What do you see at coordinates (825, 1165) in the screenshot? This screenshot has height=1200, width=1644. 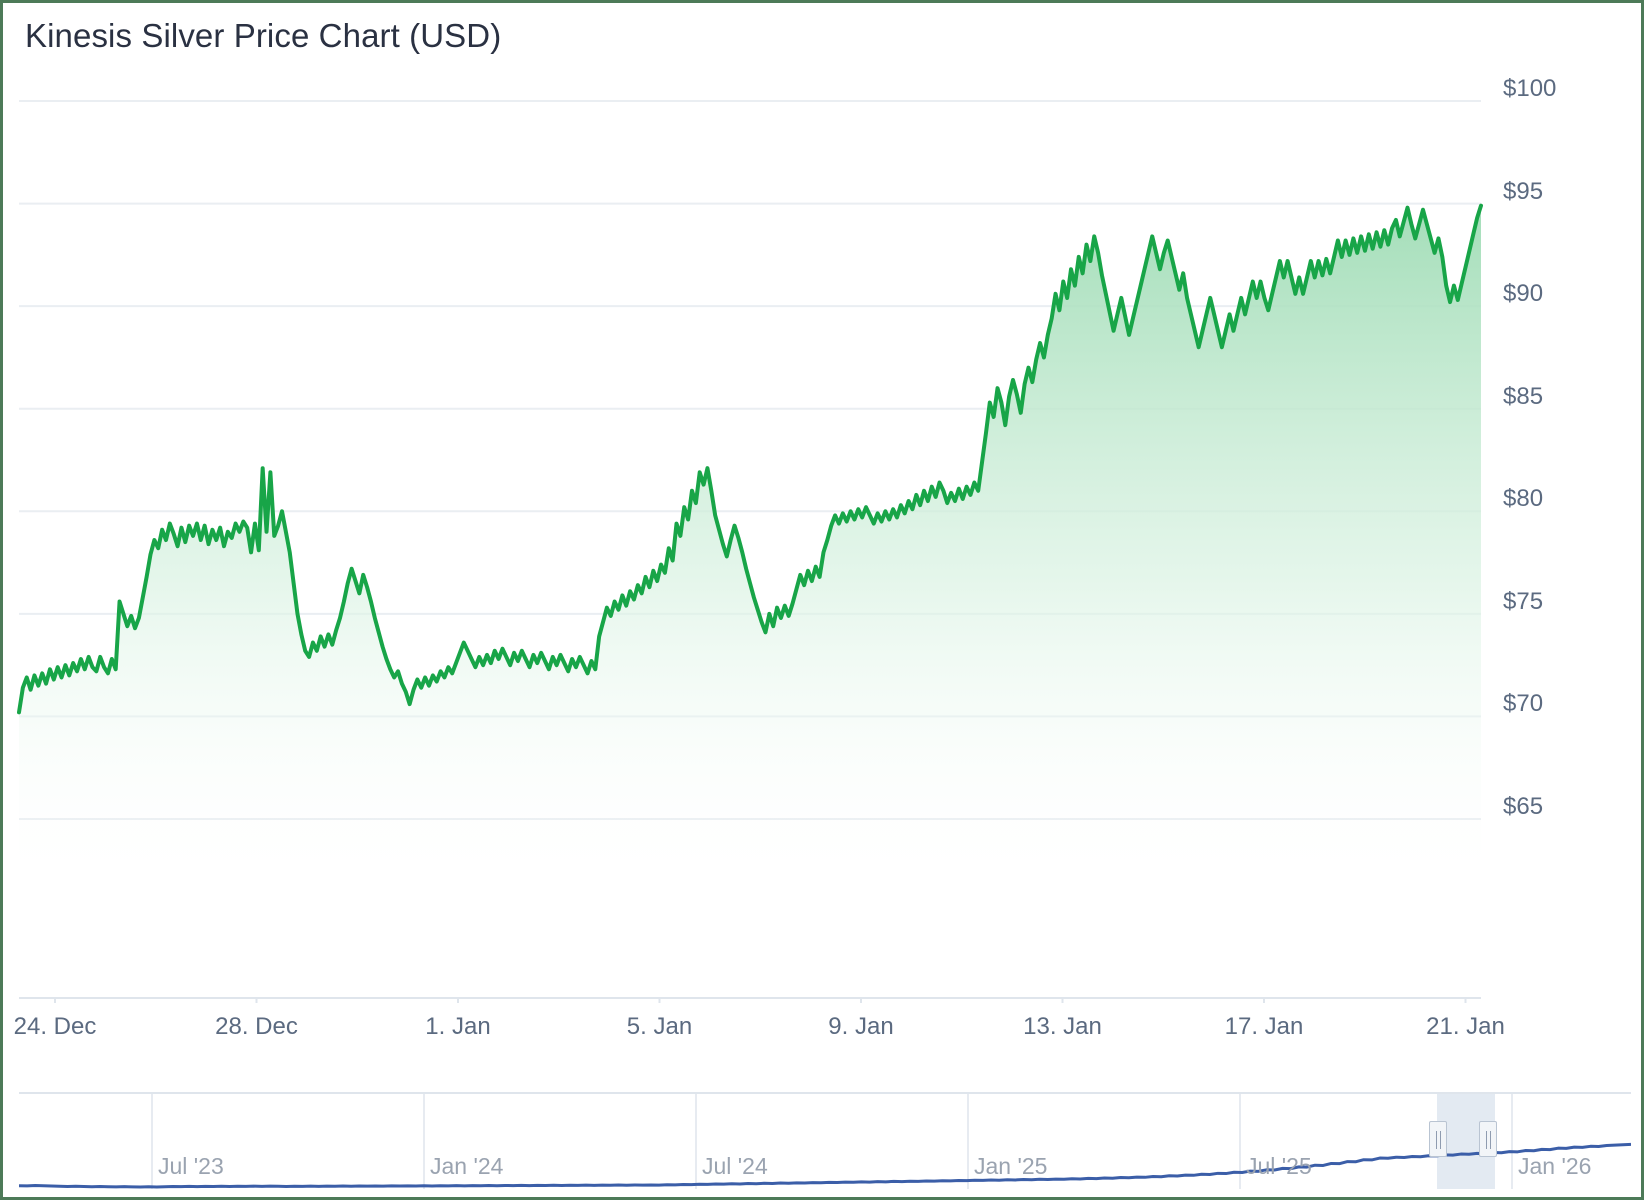 I see `navigator-line` at bounding box center [825, 1165].